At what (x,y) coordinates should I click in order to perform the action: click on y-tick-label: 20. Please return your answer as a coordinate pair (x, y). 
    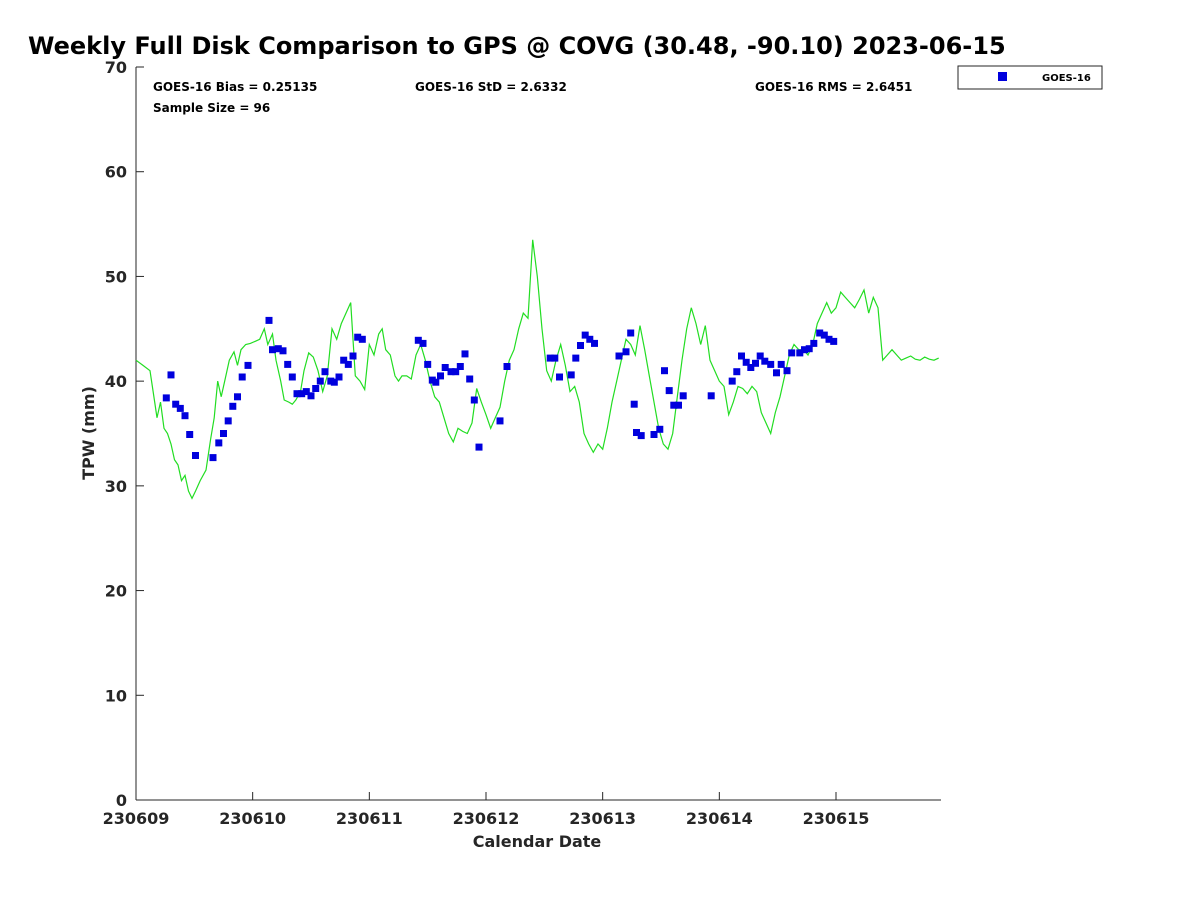
    Looking at the image, I should click on (116, 591).